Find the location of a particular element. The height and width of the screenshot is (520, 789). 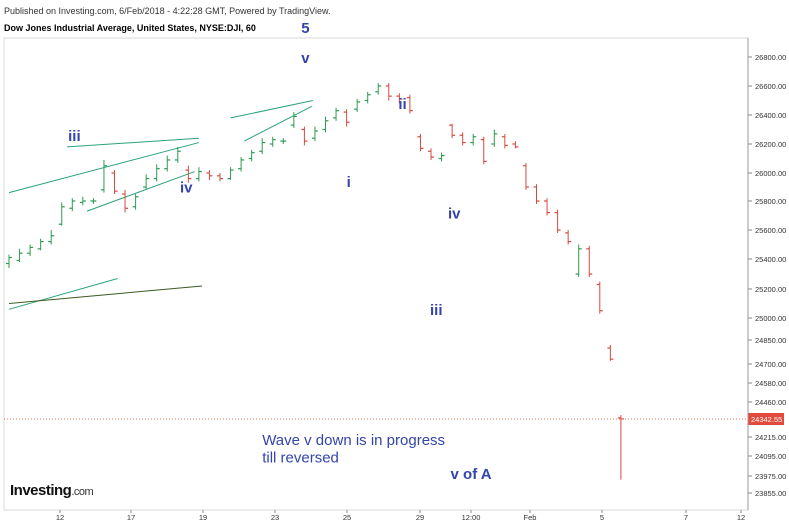

annotation: ii is located at coordinates (402, 104).